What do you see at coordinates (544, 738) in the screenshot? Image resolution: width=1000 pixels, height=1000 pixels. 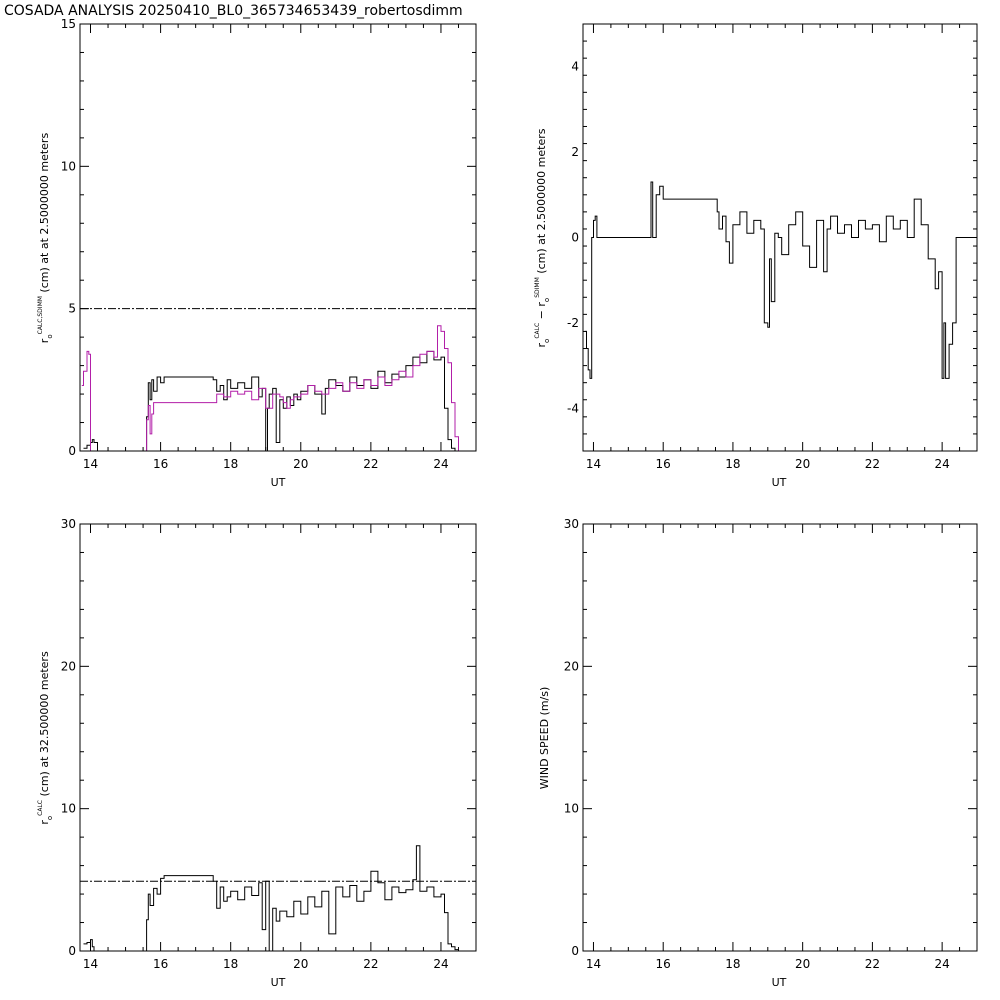 I see `y-axis-label: WIND SPEED (m/s)` at bounding box center [544, 738].